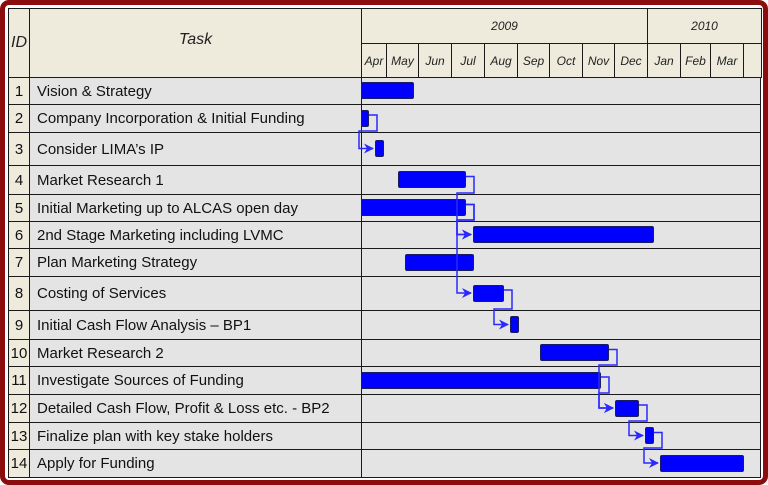 The width and height of the screenshot is (768, 485). I want to click on month-header: Jul, so click(468, 60).